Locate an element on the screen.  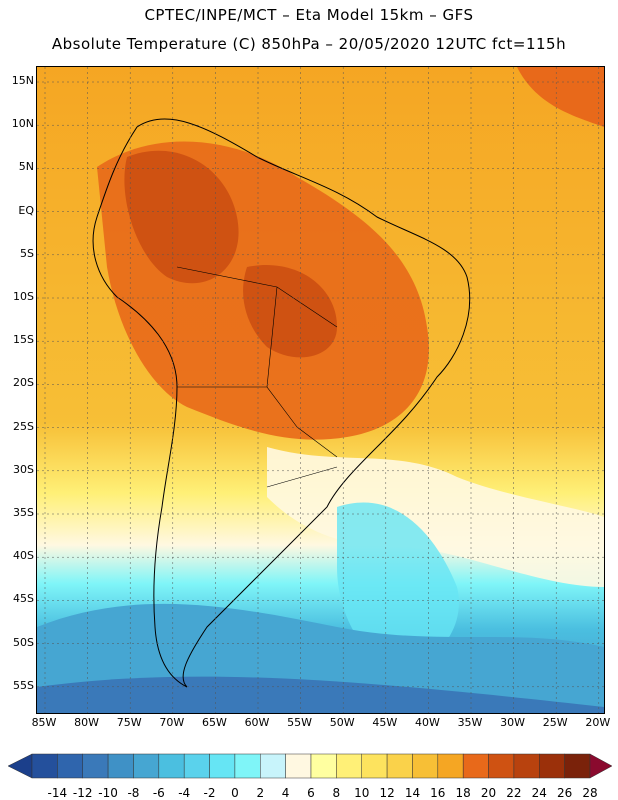
colorbar-tick-label: 22 is located at coordinates (514, 793).